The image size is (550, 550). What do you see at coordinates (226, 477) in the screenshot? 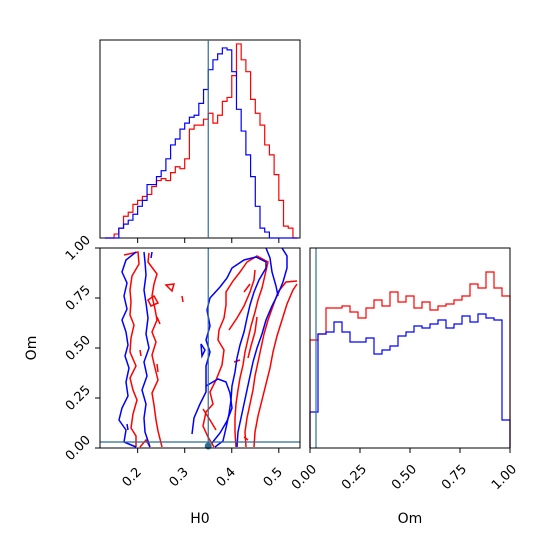
I see `h0-tick-label: 0.4` at bounding box center [226, 477].